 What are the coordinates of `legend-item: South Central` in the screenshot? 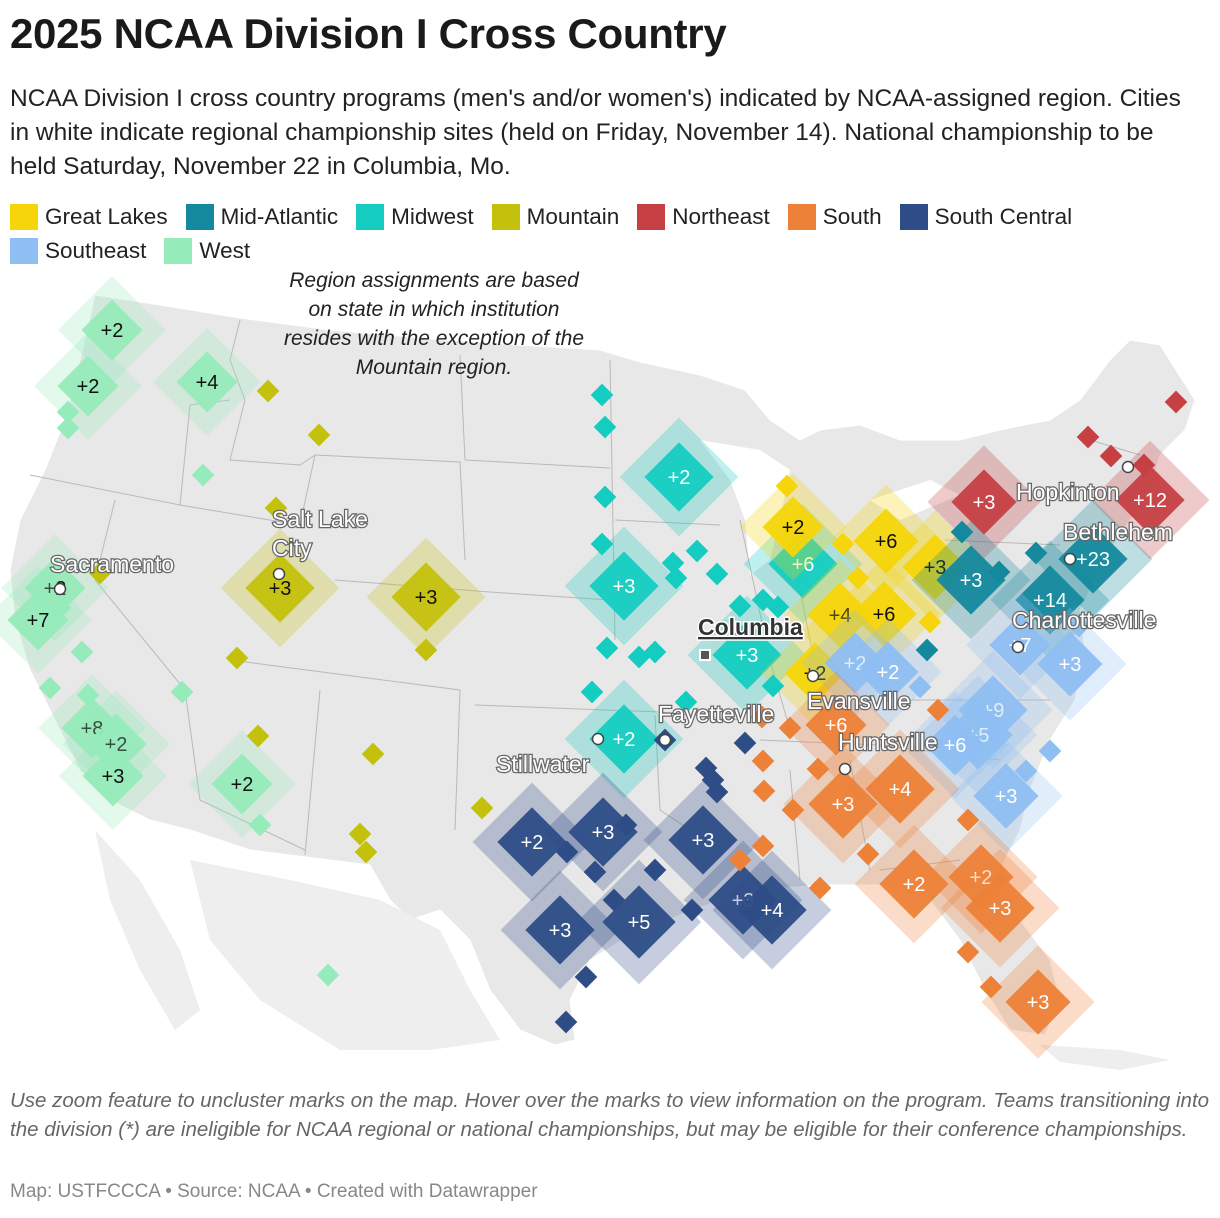 It's located at (985, 217).